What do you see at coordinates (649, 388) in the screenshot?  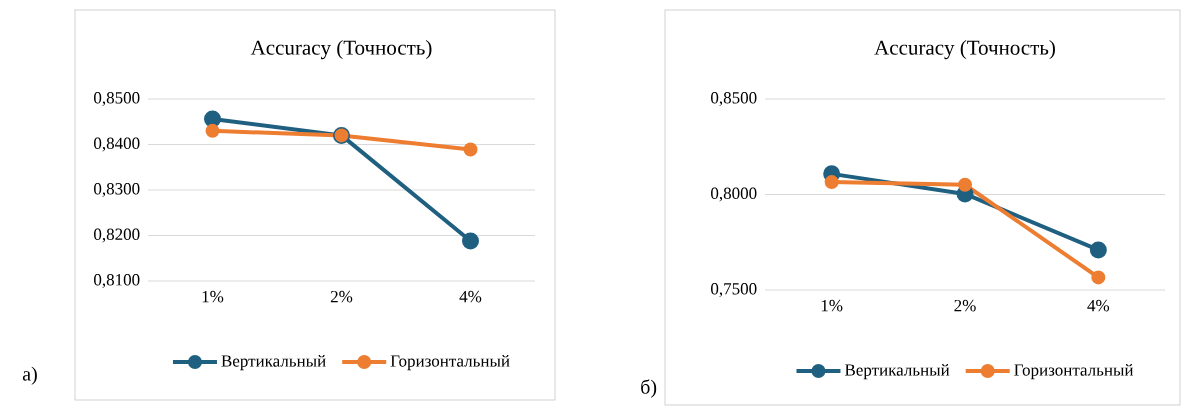 I see `text: б)` at bounding box center [649, 388].